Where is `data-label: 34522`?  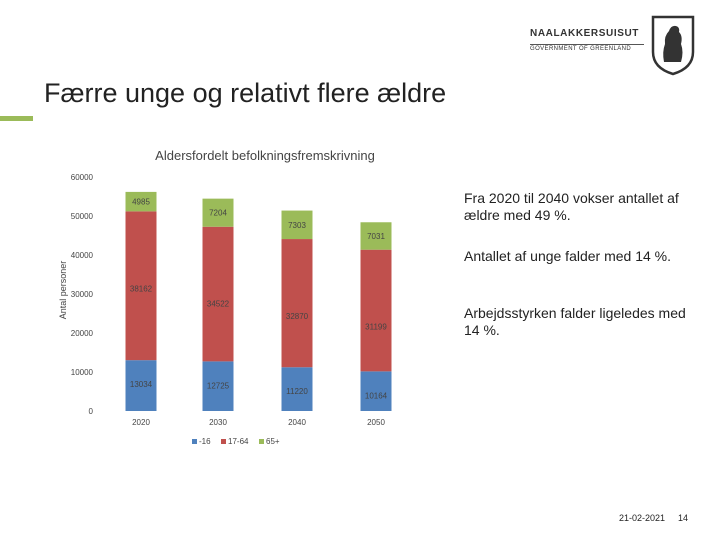 data-label: 34522 is located at coordinates (218, 304).